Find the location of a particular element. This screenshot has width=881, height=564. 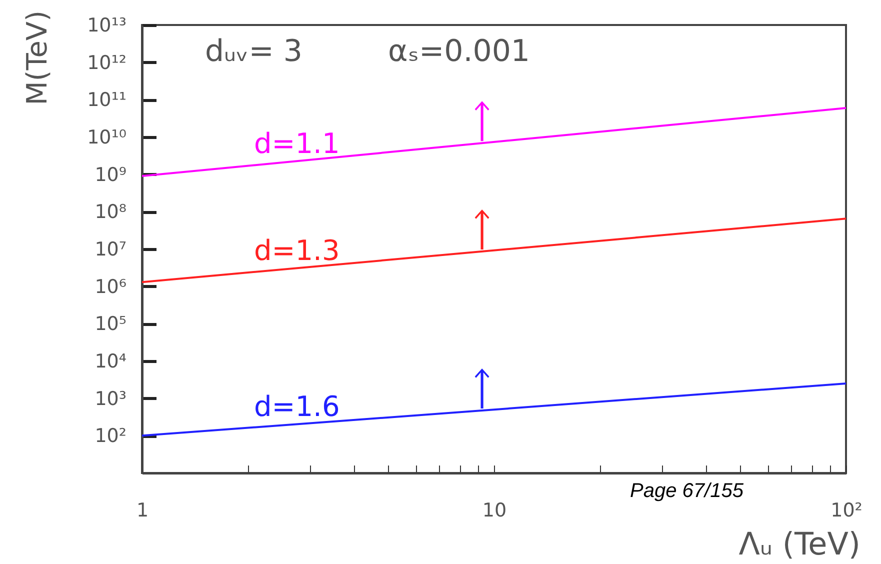

y-tick-label: 10⁷ is located at coordinates (110, 249).